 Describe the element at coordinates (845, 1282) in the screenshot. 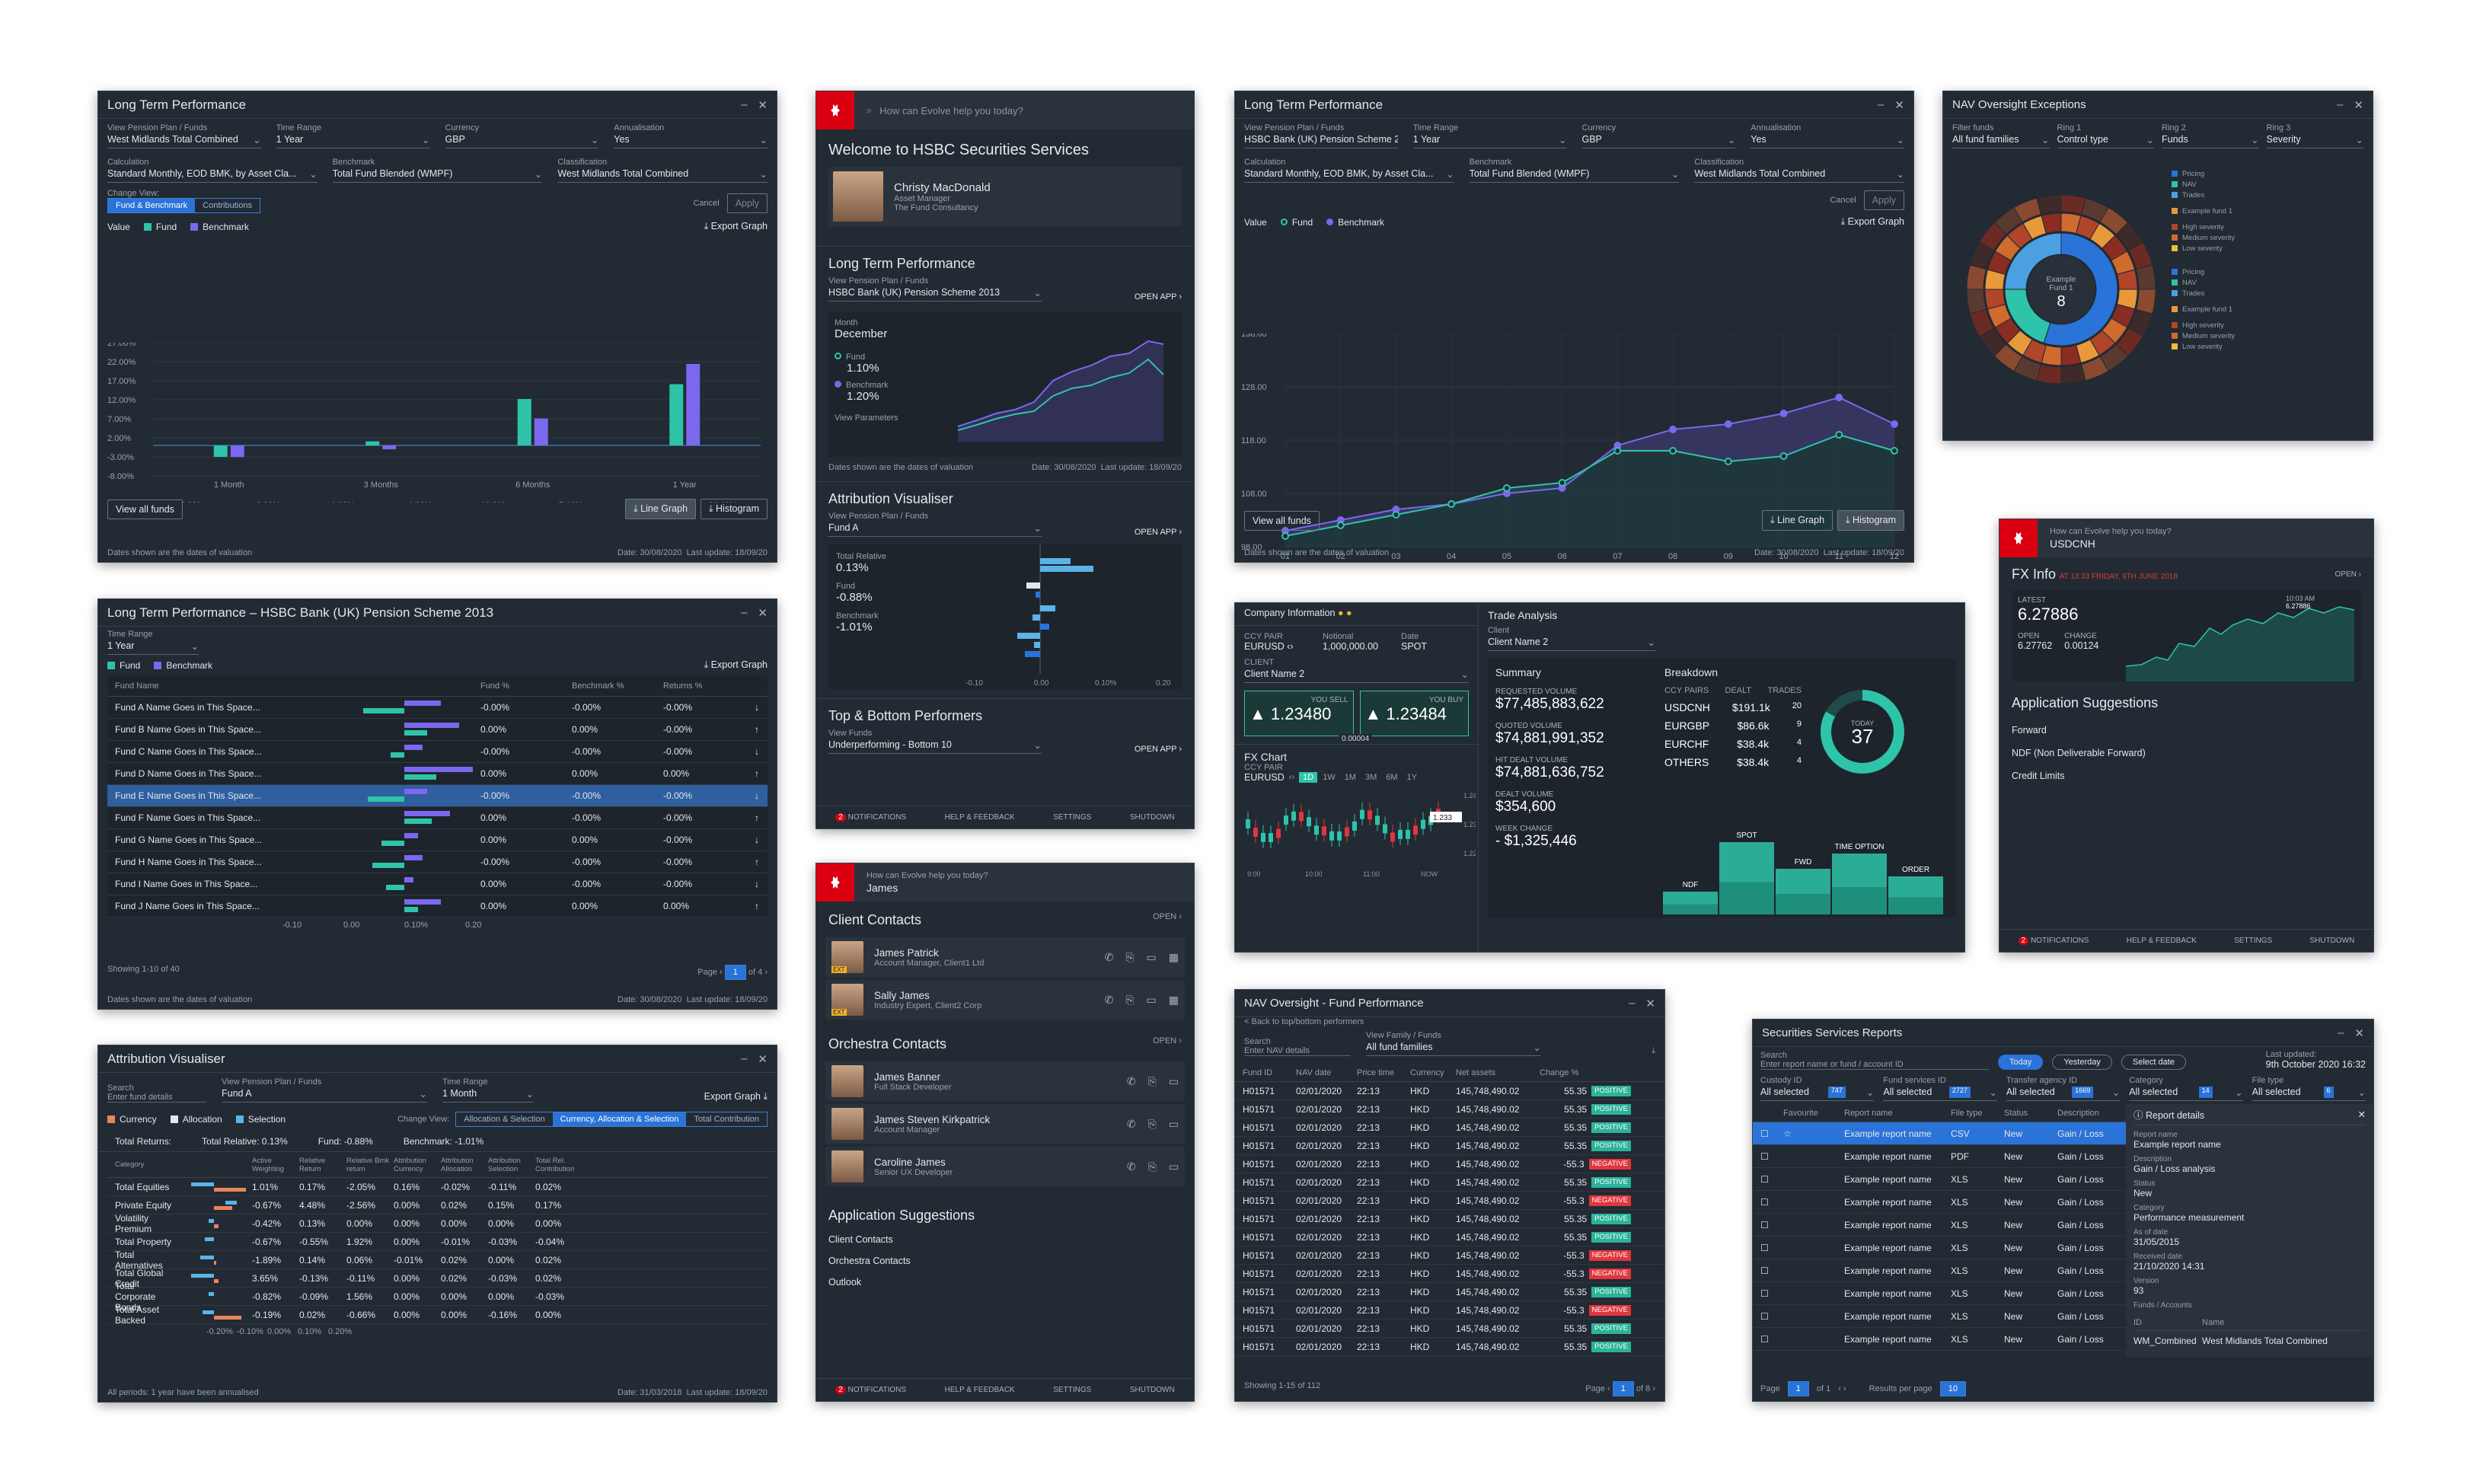

I see `suggestion-outlook: Outlook` at that location.